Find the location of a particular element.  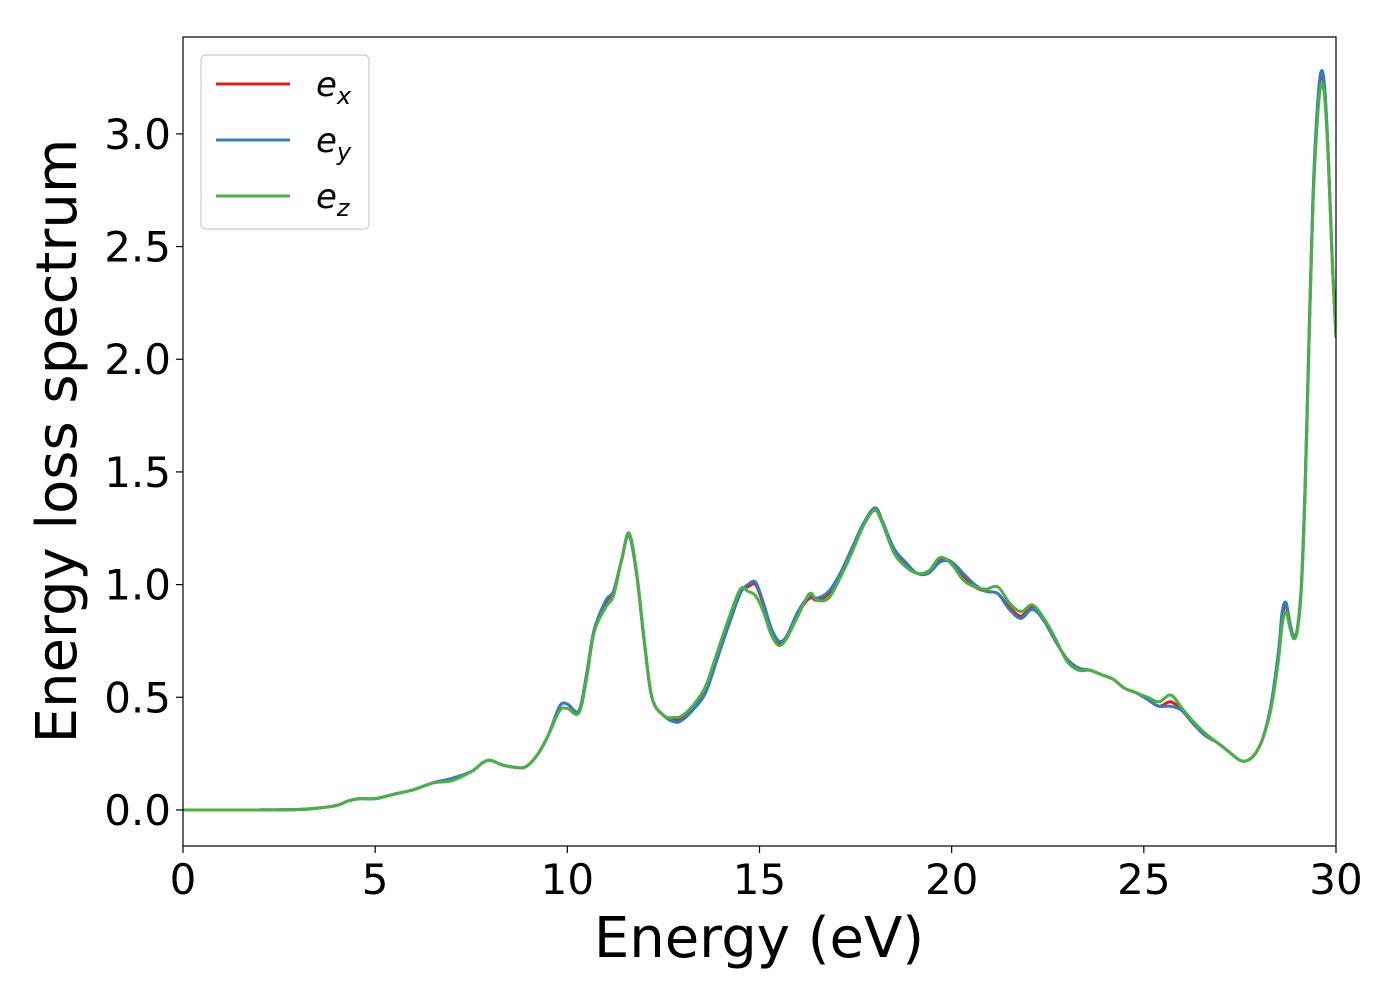

x-tick-label: 20 is located at coordinates (951, 879).